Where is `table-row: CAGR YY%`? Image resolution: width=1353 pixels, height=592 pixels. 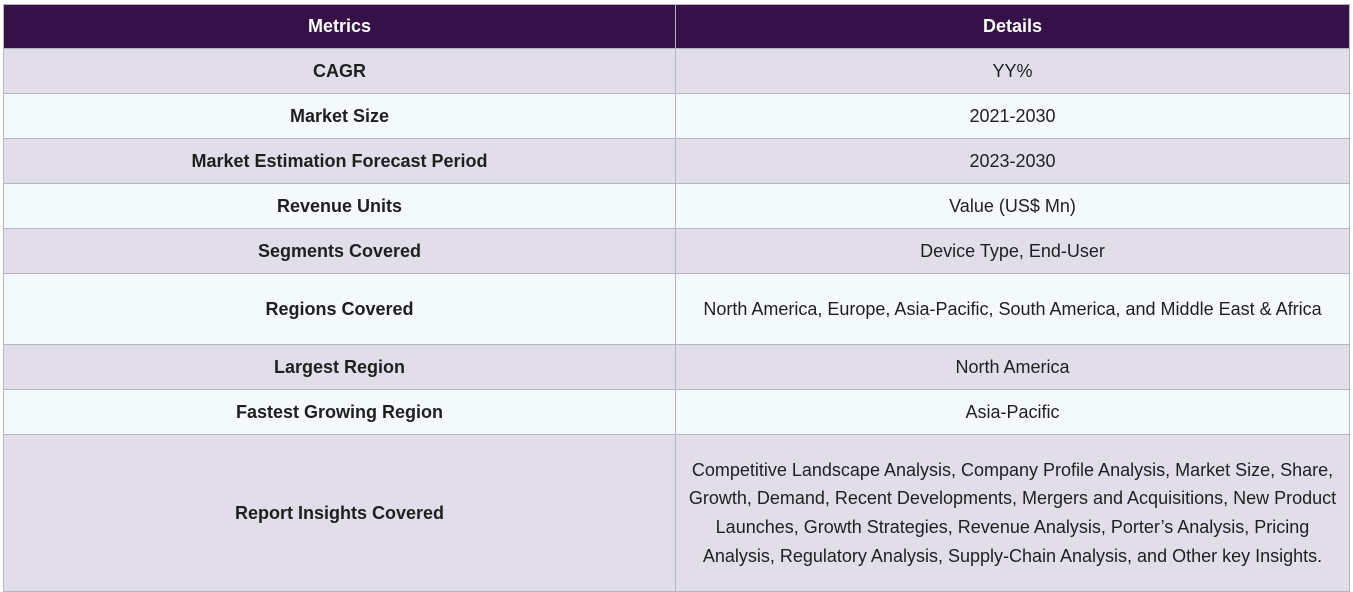 table-row: CAGR YY% is located at coordinates (676, 71).